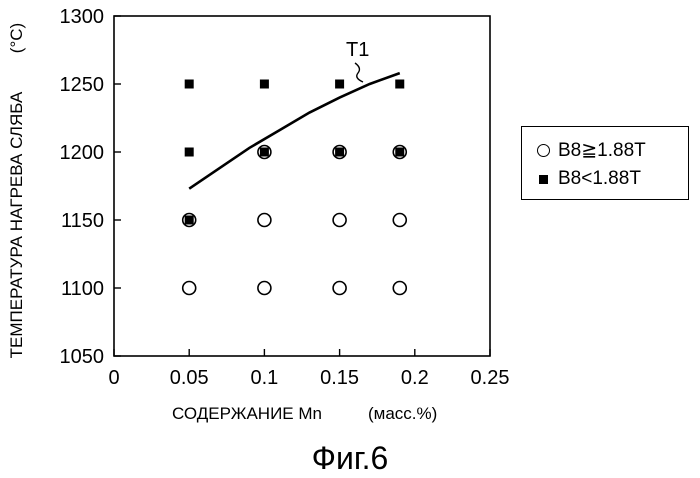 Image resolution: width=700 pixels, height=478 pixels. What do you see at coordinates (189, 378) in the screenshot?
I see `x-tick-label: 0.05` at bounding box center [189, 378].